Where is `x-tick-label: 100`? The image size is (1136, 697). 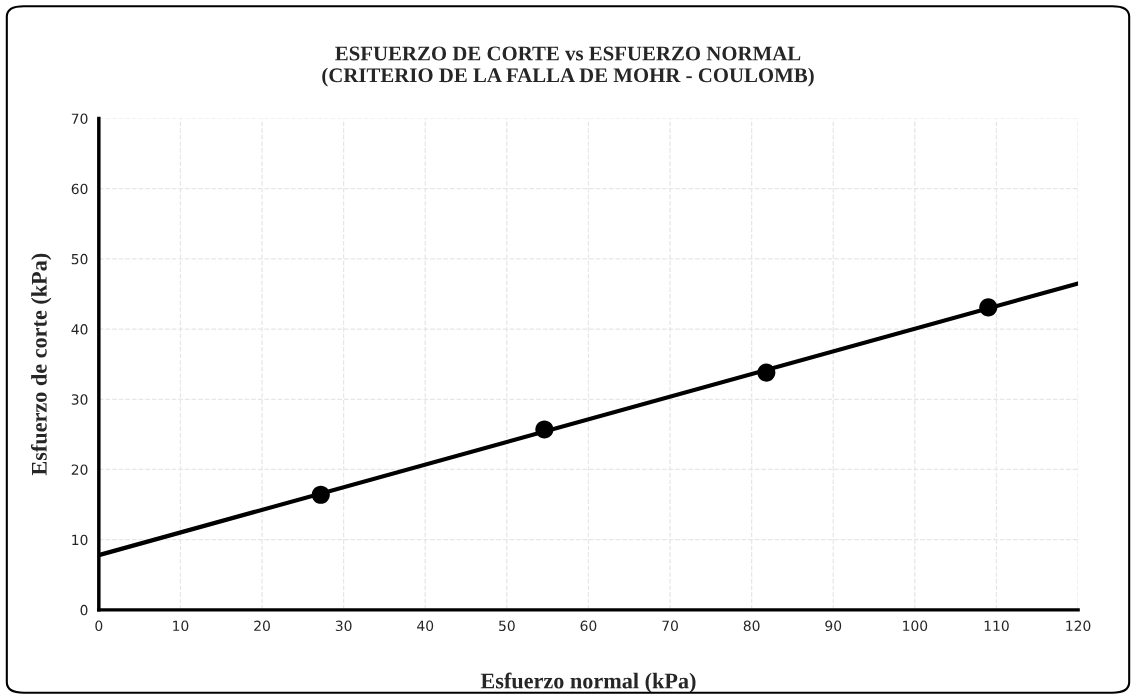 x-tick-label: 100 is located at coordinates (915, 626).